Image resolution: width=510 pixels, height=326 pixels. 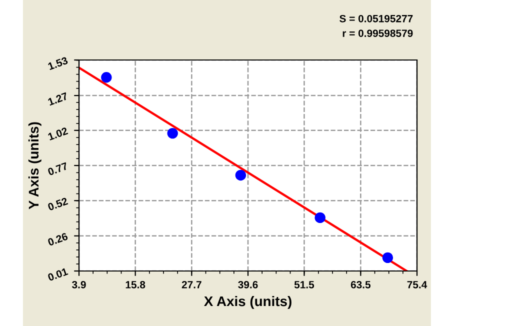 I want to click on y-tick-label: 0.01, so click(x=57, y=275).